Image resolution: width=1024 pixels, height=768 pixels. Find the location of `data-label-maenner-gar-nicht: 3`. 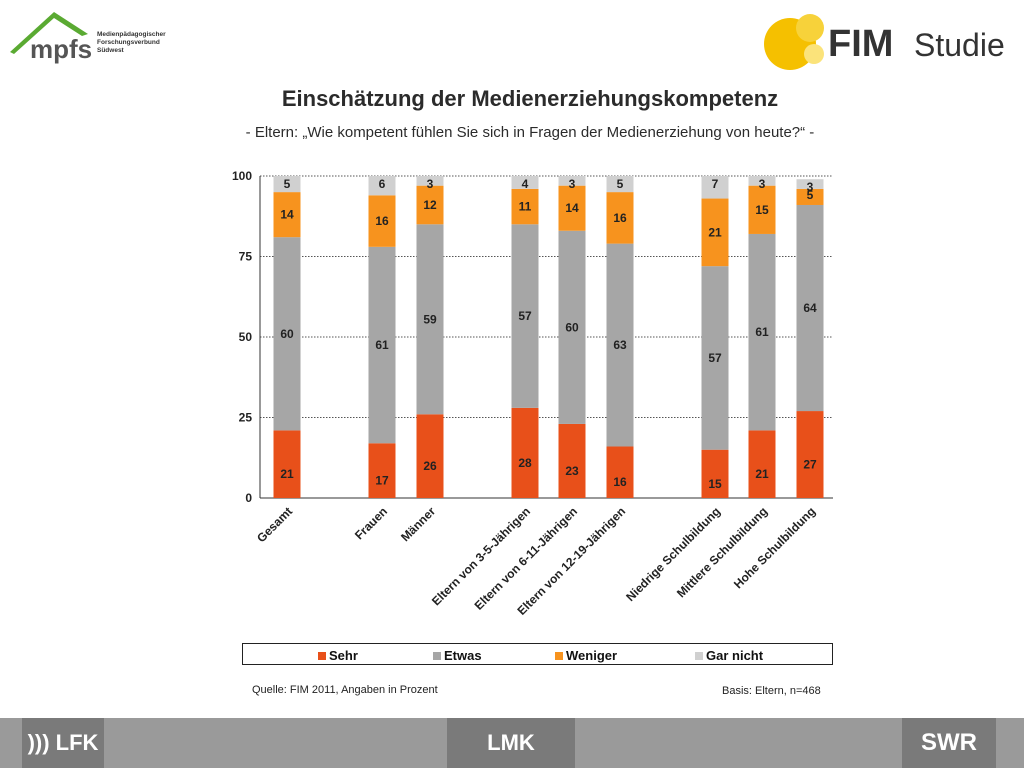

data-label-maenner-gar-nicht: 3 is located at coordinates (430, 184).